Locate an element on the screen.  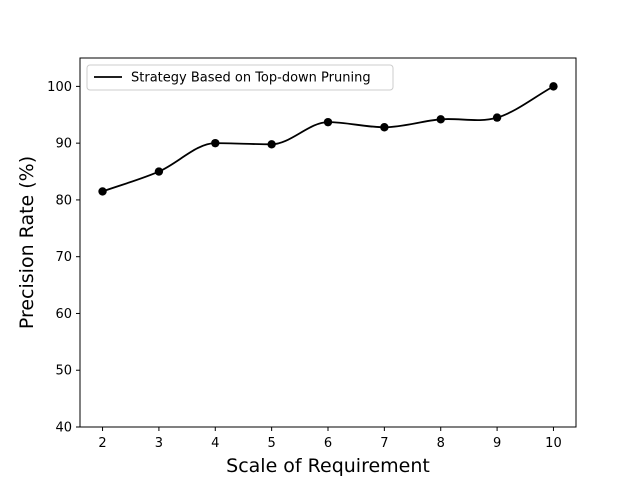
y-axis-ticks: 40 50 60 70 80 90 100 is located at coordinates (63, 258).